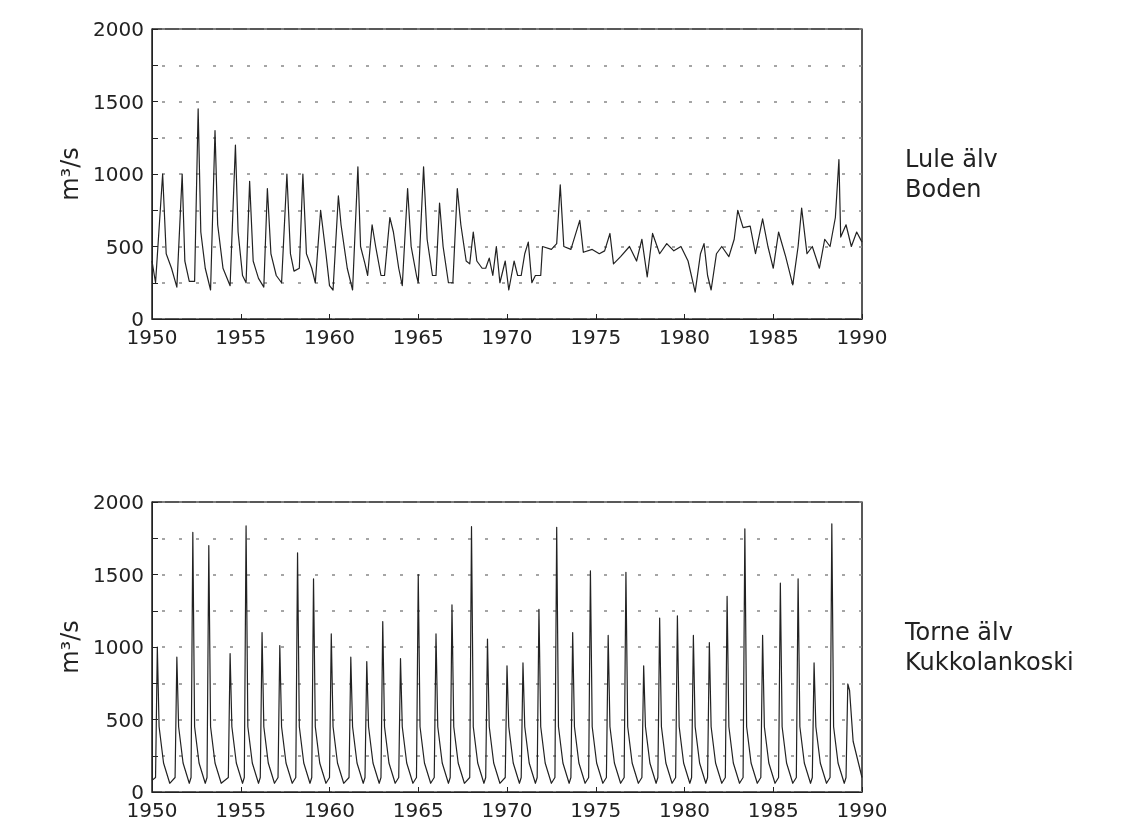 The width and height of the screenshot is (1133, 838). Describe the element at coordinates (989, 647) in the screenshot. I see `text: Torne älv Kukkolankoski` at that location.